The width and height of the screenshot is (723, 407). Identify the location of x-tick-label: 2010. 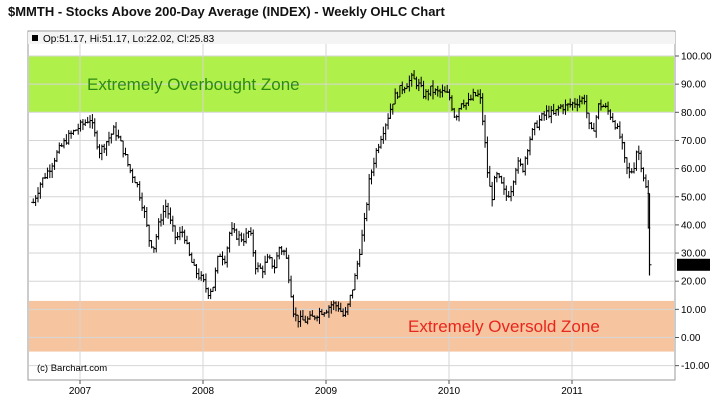
(449, 391).